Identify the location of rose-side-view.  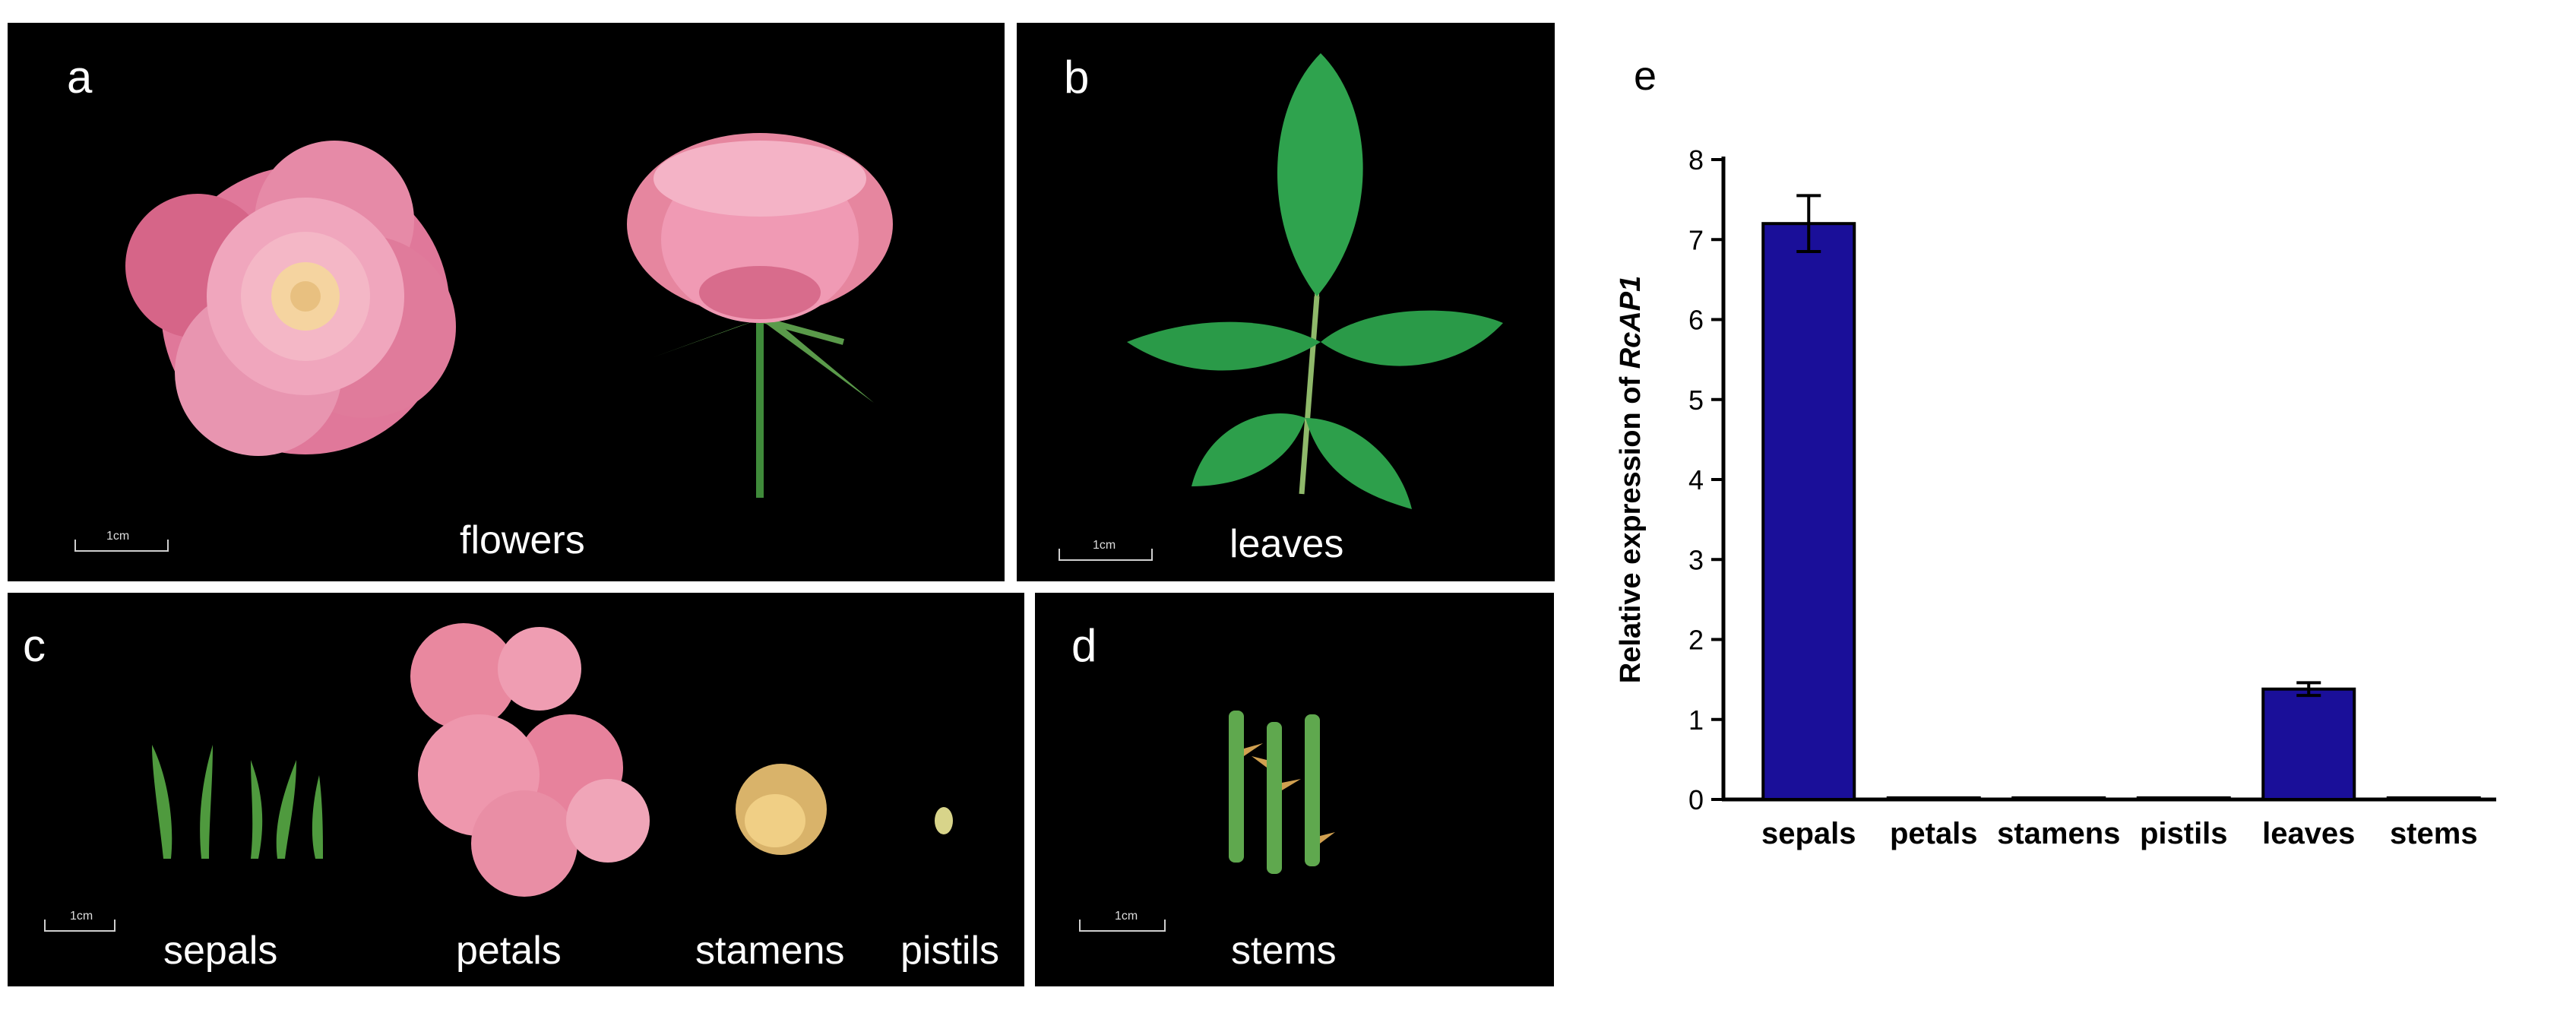
(760, 315).